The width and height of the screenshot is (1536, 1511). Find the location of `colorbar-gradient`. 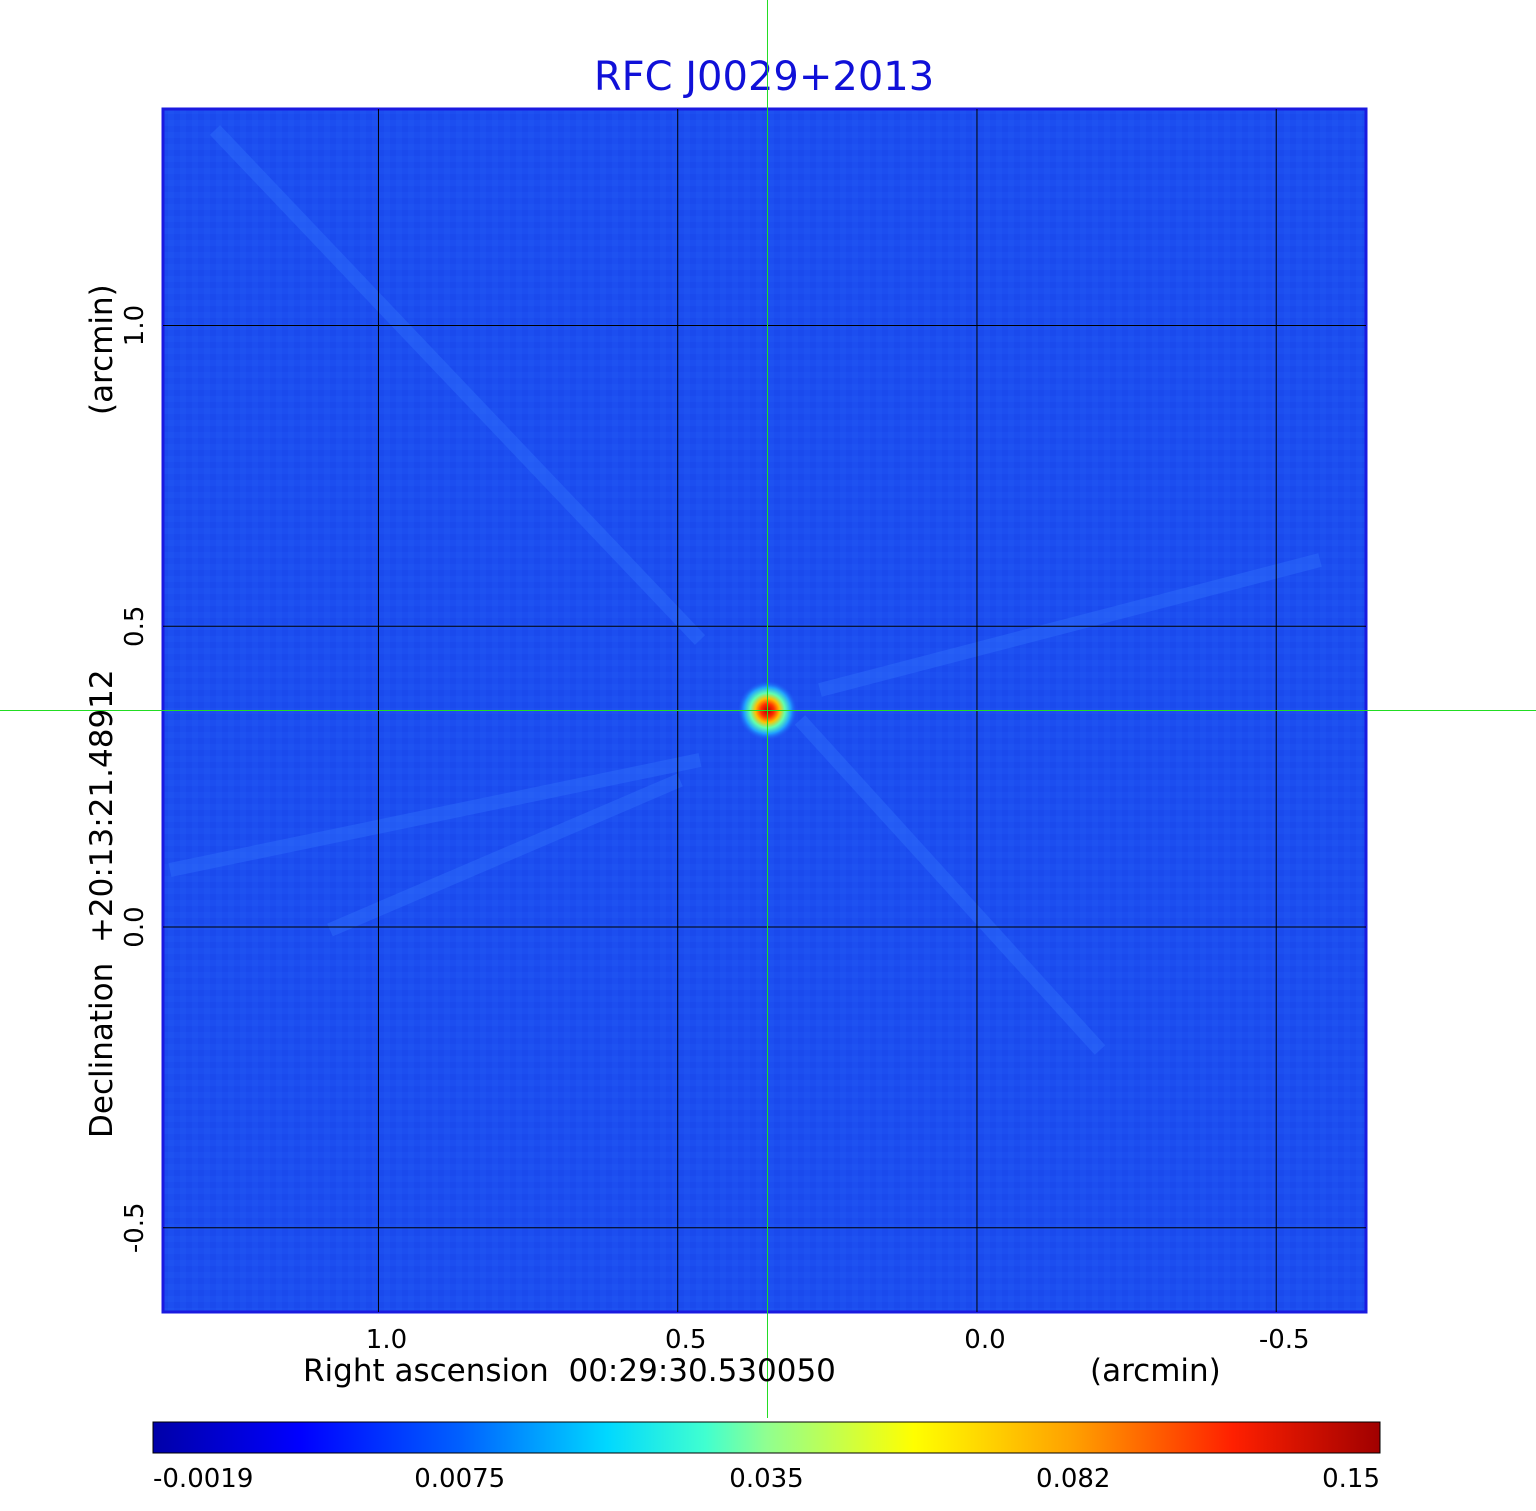

colorbar-gradient is located at coordinates (766, 1437).